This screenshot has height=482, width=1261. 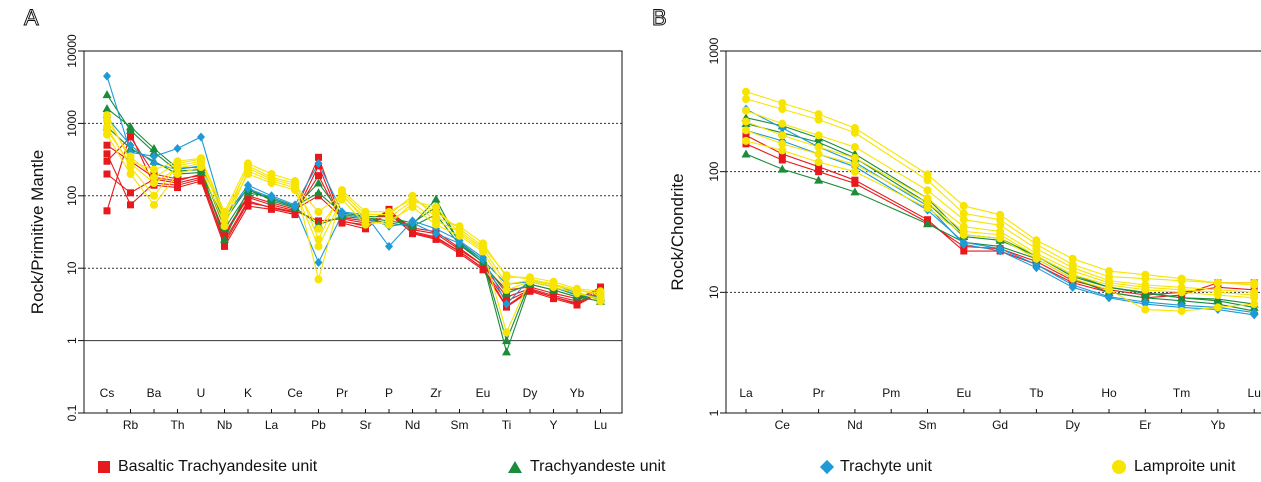 I want to click on y-tick-label: 1, so click(x=714, y=412).